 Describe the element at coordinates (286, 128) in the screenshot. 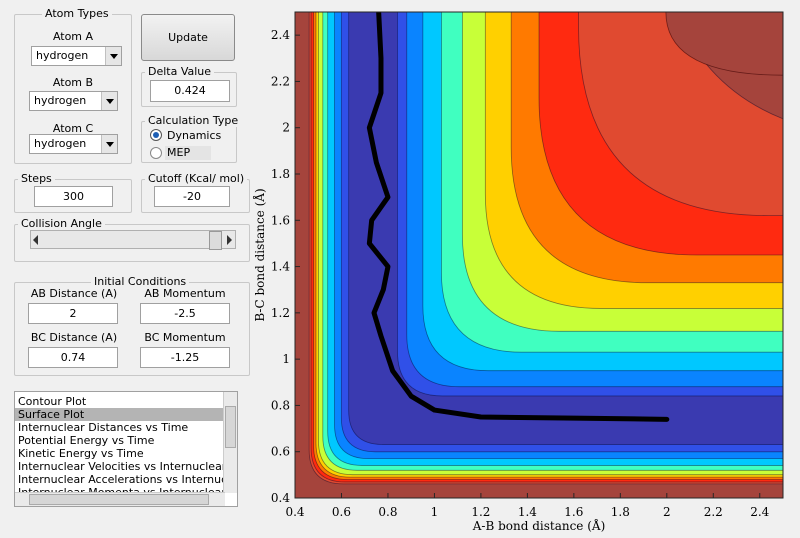

I see `y-tick-label: 2` at that location.